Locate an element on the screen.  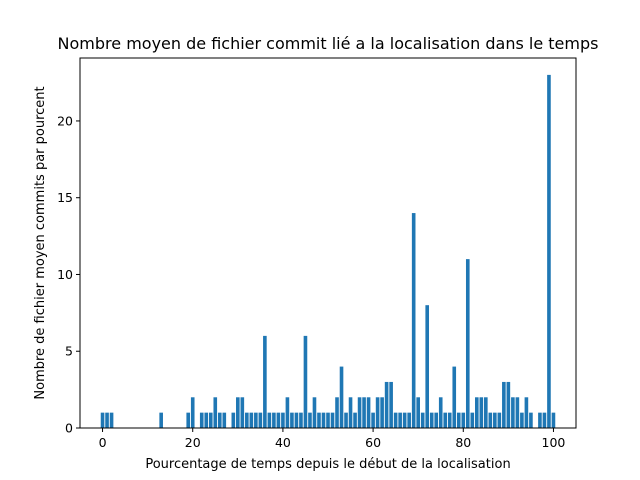
y-tick-label: 0 is located at coordinates (69, 428).